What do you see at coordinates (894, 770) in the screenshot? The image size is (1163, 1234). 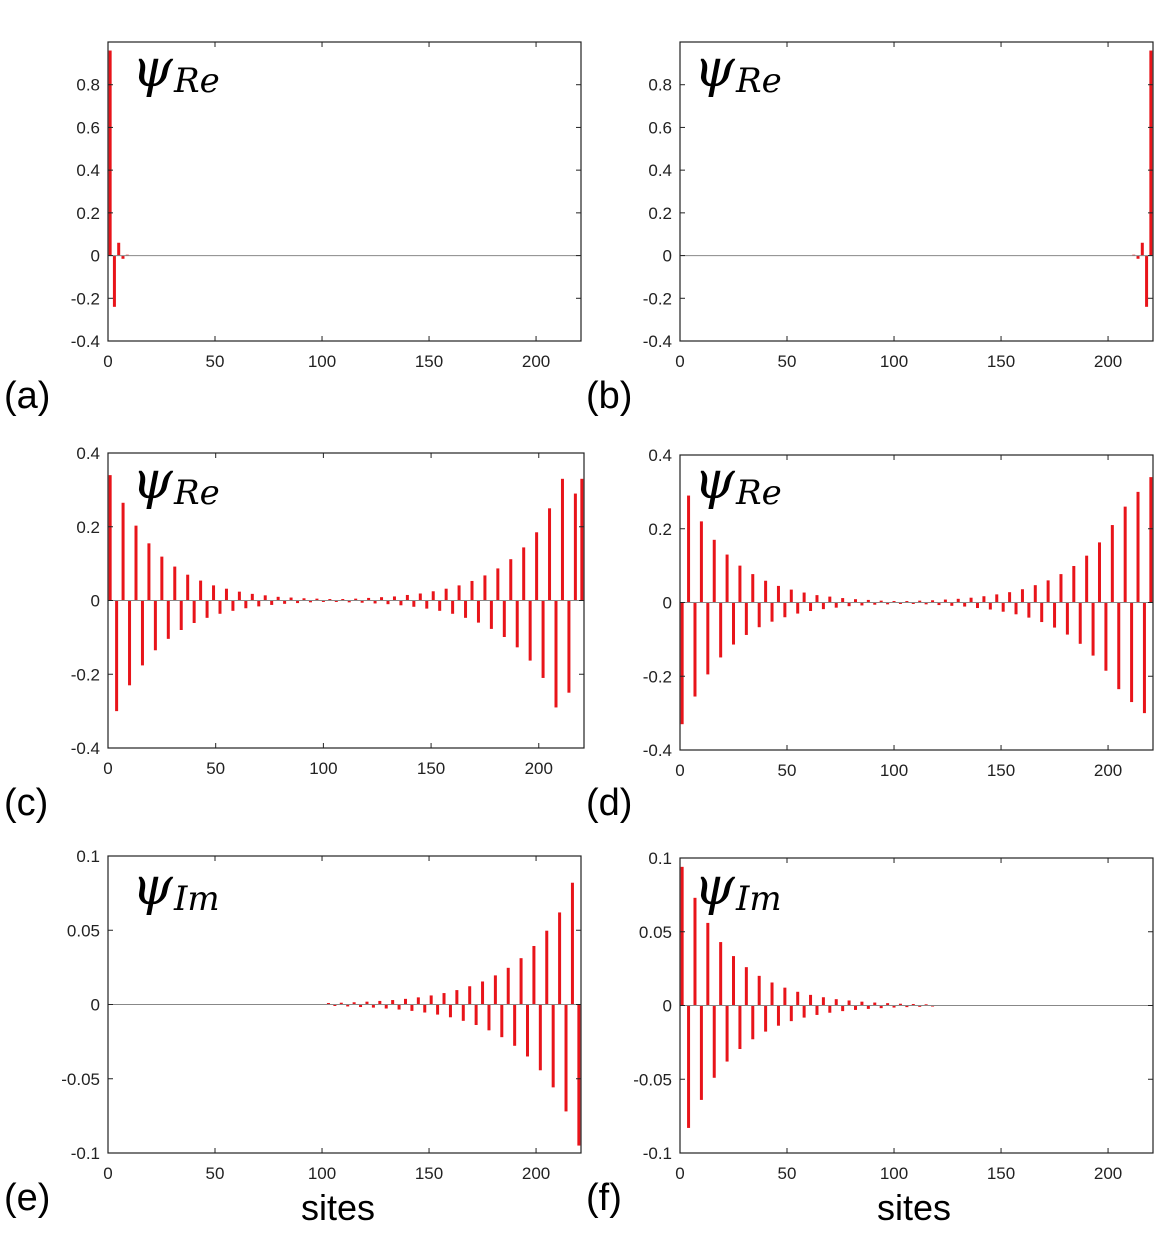 I see `x-tick-label-d: 100` at bounding box center [894, 770].